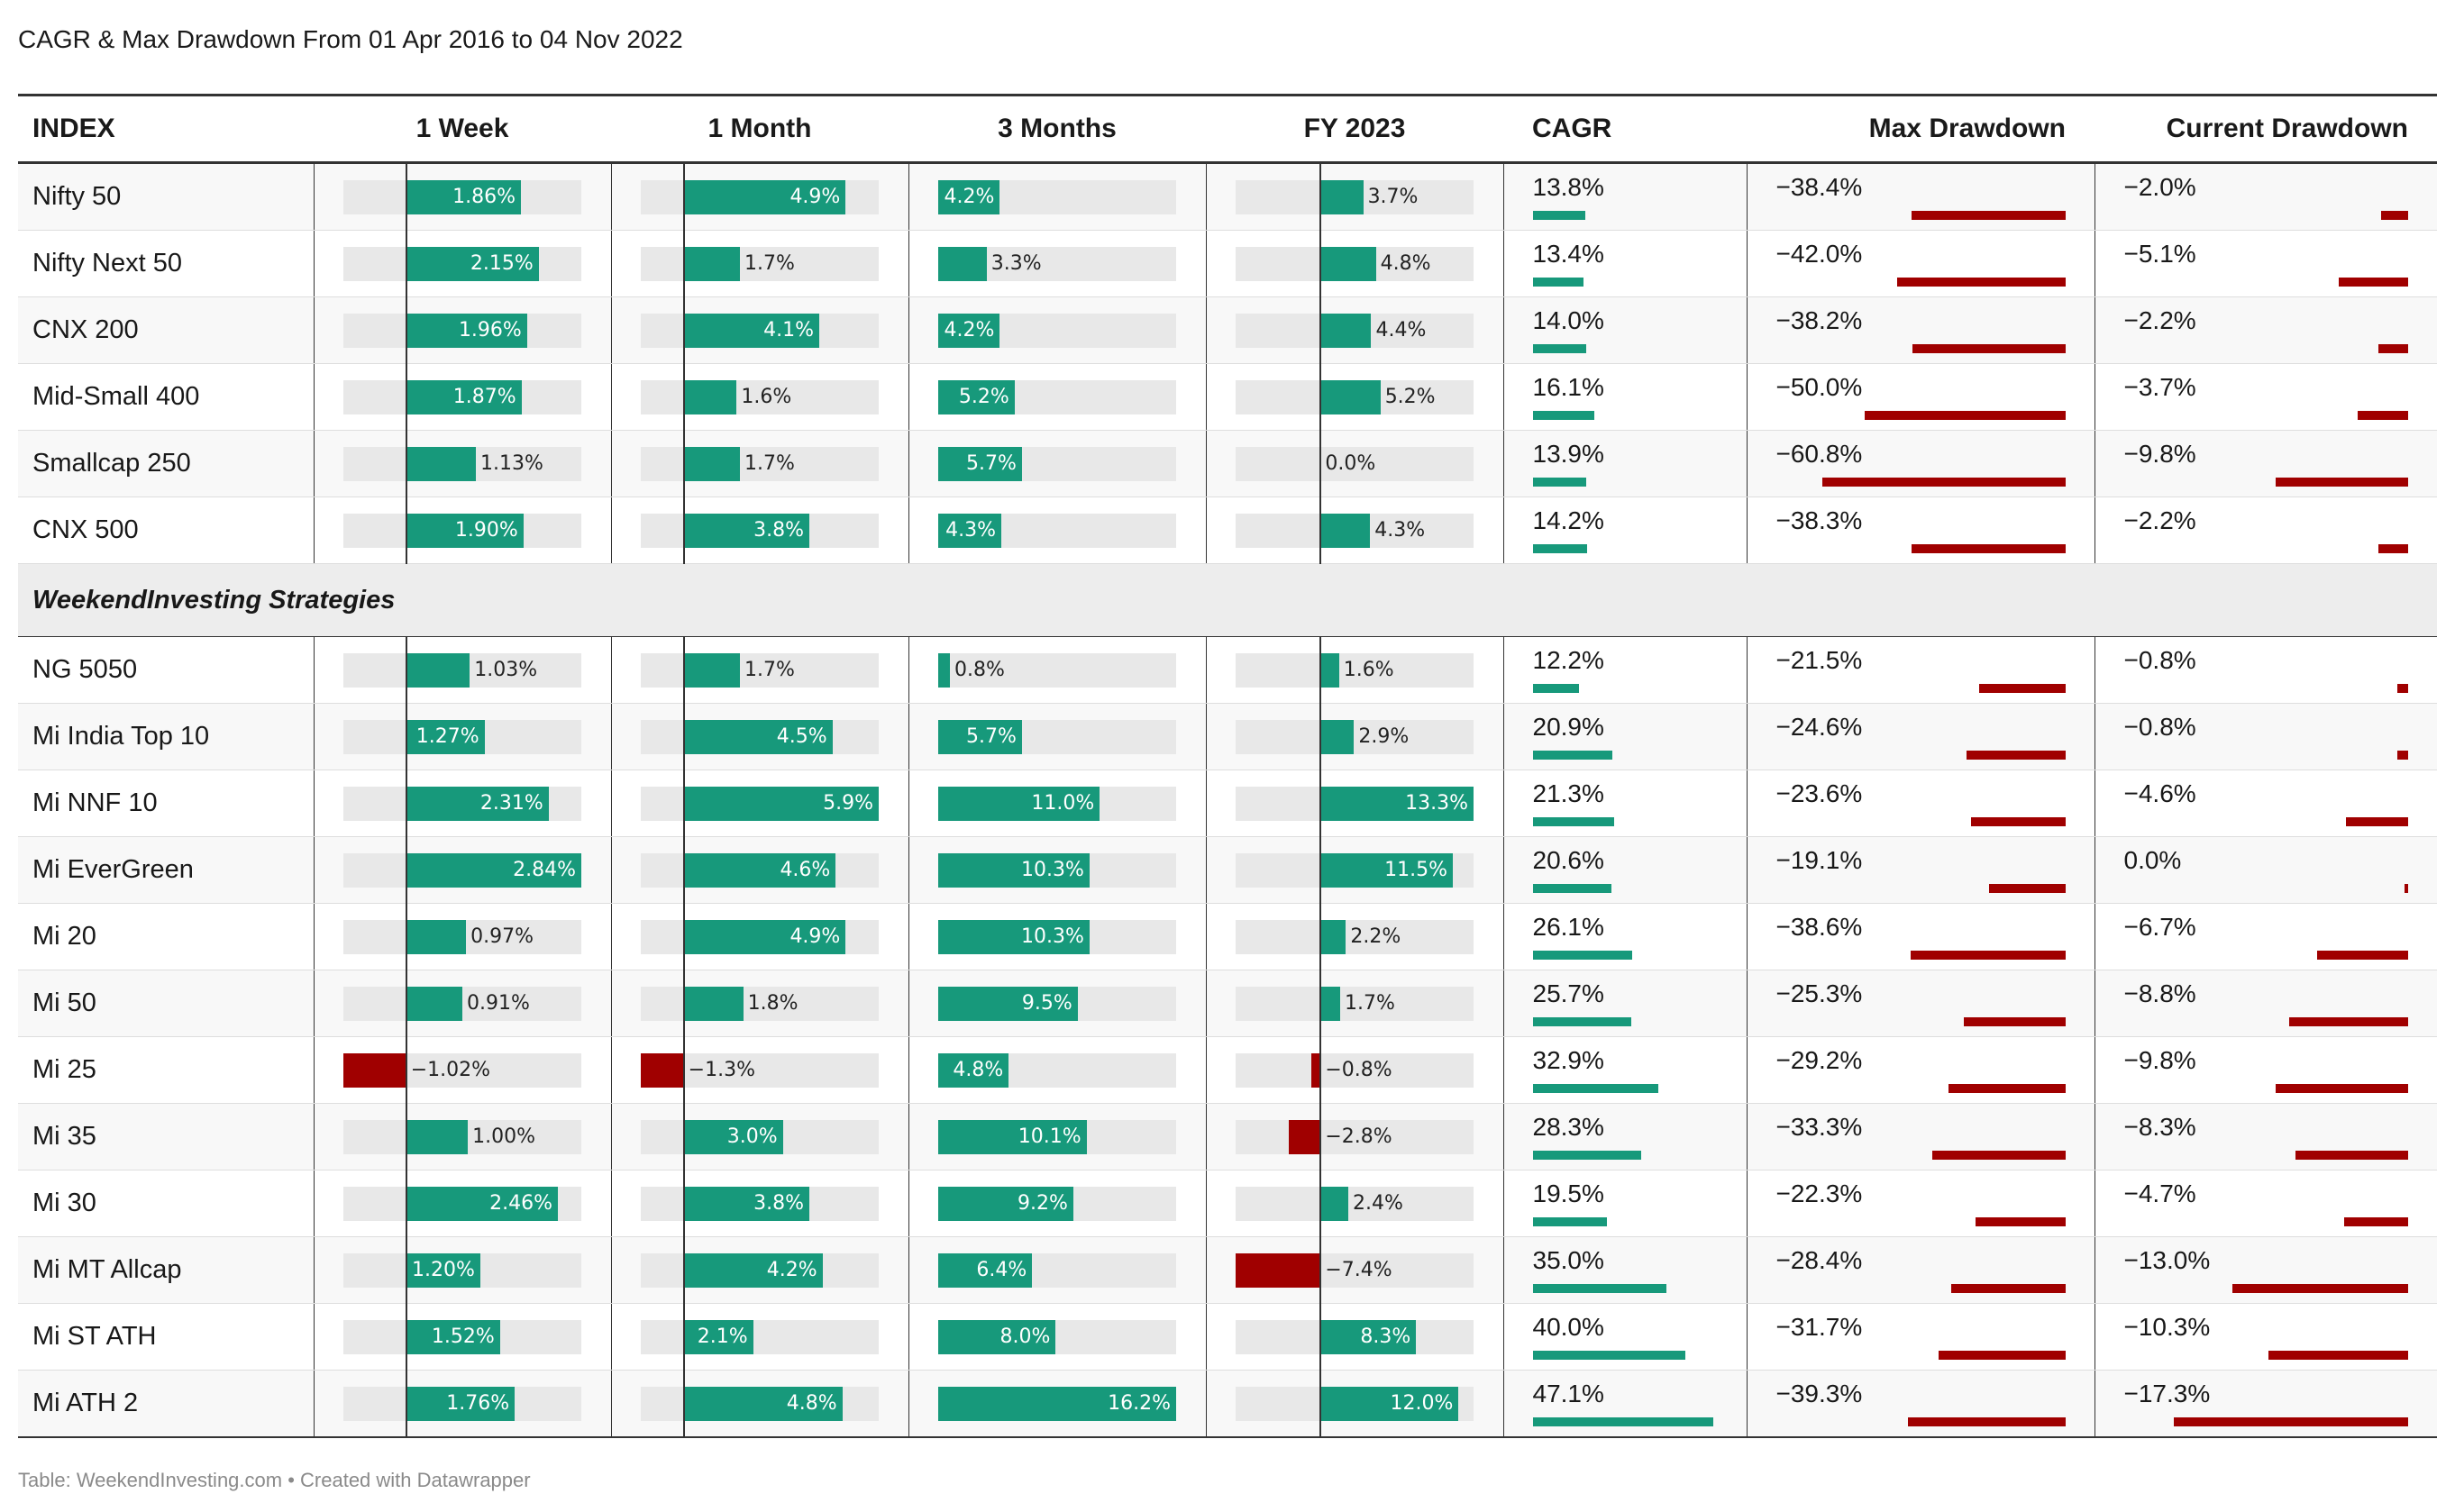  Describe the element at coordinates (2159, 793) in the screenshot. I see `cur-dd-value: −4.6%` at that location.